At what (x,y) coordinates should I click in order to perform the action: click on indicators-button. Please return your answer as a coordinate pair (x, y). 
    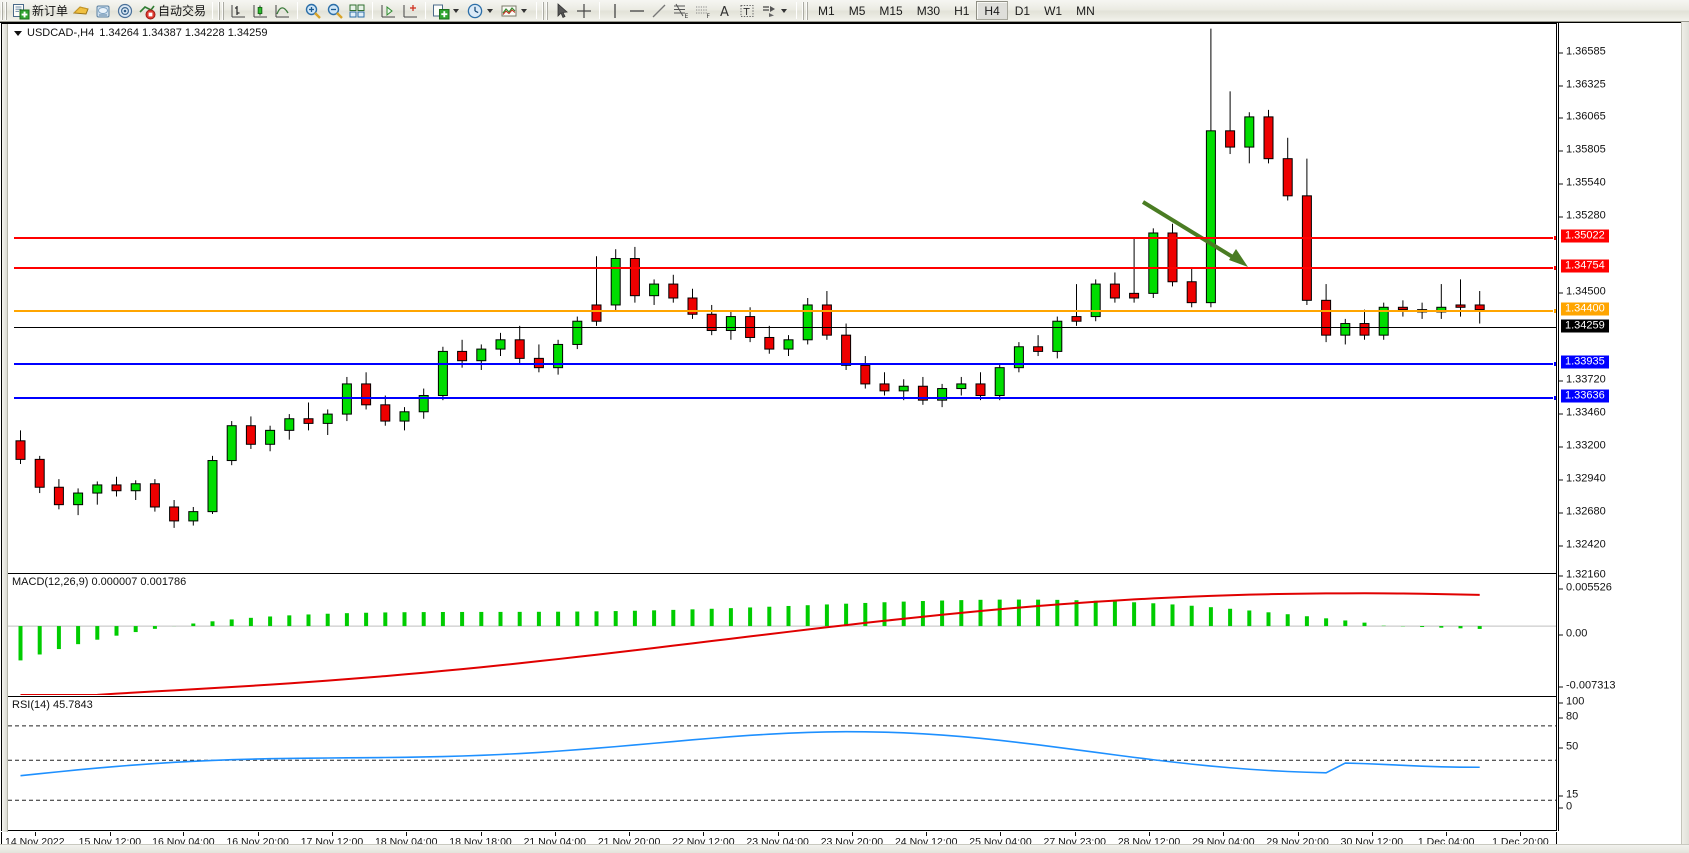
    Looking at the image, I should click on (81, 11).